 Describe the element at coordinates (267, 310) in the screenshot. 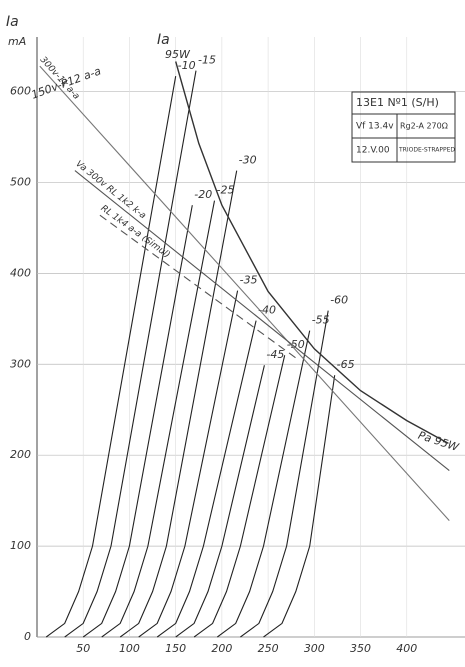

I see `curve-label: -40` at that location.